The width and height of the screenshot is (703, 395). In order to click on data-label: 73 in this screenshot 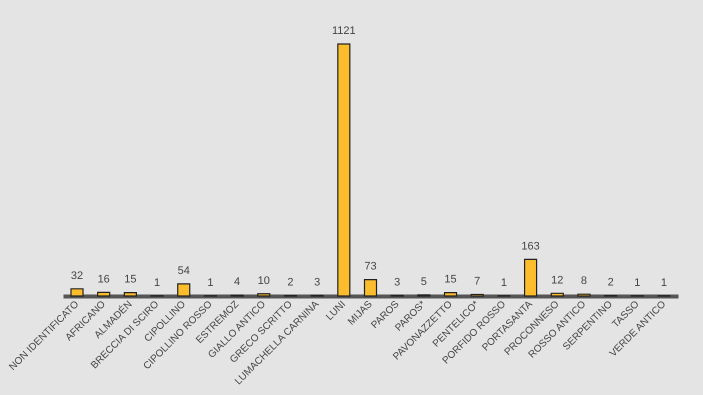, I will do `click(370, 266)`.